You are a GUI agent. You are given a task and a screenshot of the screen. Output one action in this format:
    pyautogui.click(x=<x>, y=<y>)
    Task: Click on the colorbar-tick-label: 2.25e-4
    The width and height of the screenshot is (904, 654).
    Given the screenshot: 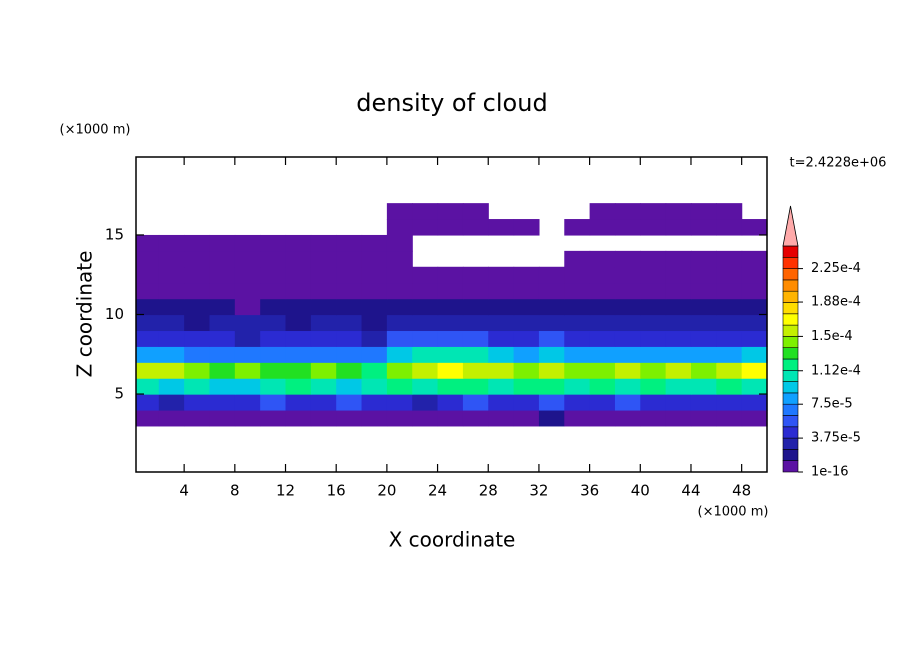 What is the action you would take?
    pyautogui.click(x=836, y=268)
    